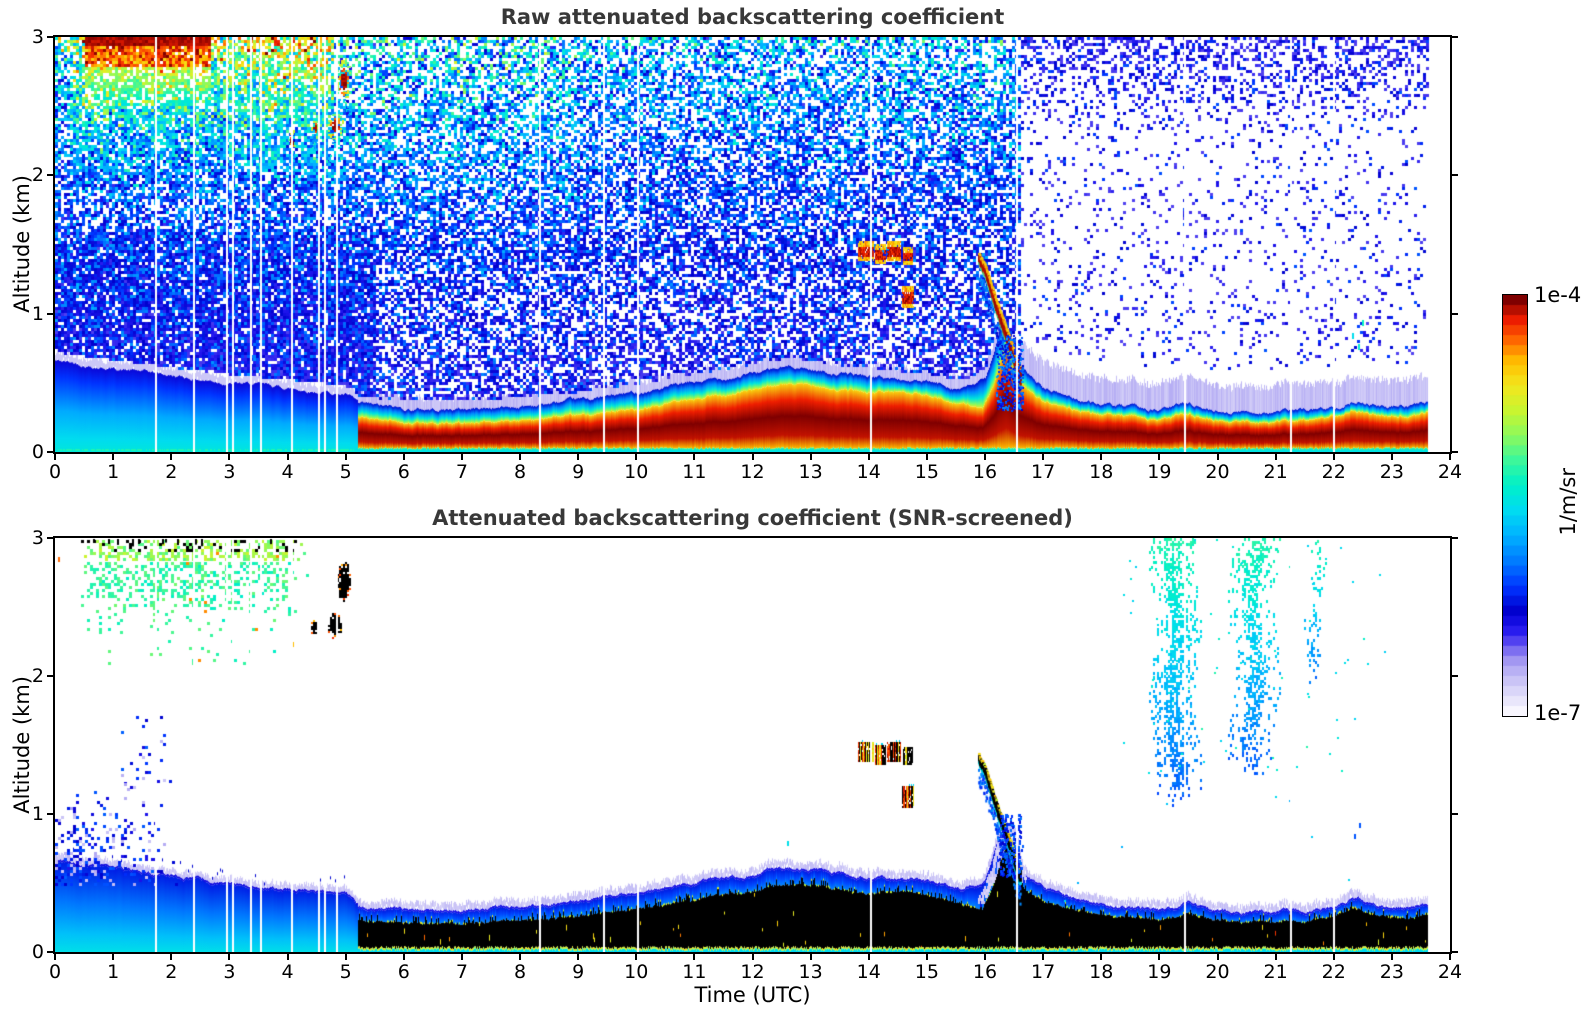  What do you see at coordinates (287, 472) in the screenshot?
I see `x-tick-label: 4` at bounding box center [287, 472].